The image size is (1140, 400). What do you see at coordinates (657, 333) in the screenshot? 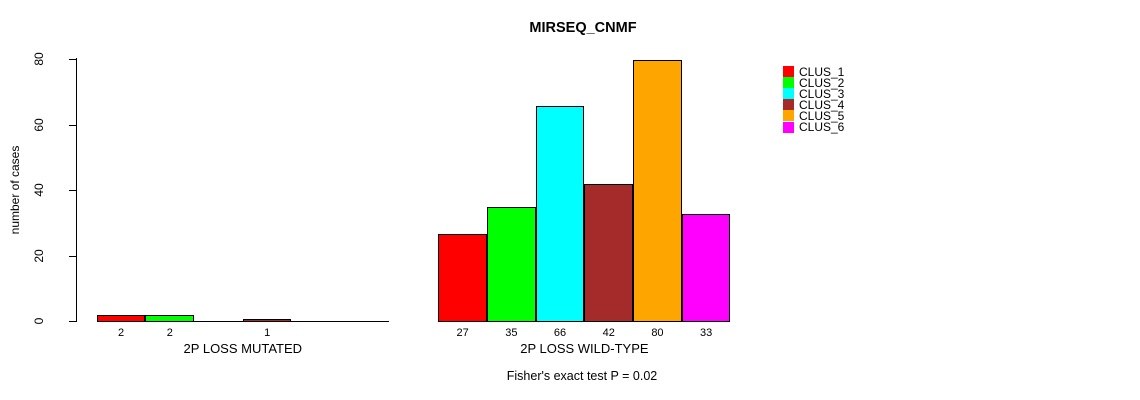
I see `bar-value-label: 80` at bounding box center [657, 333].